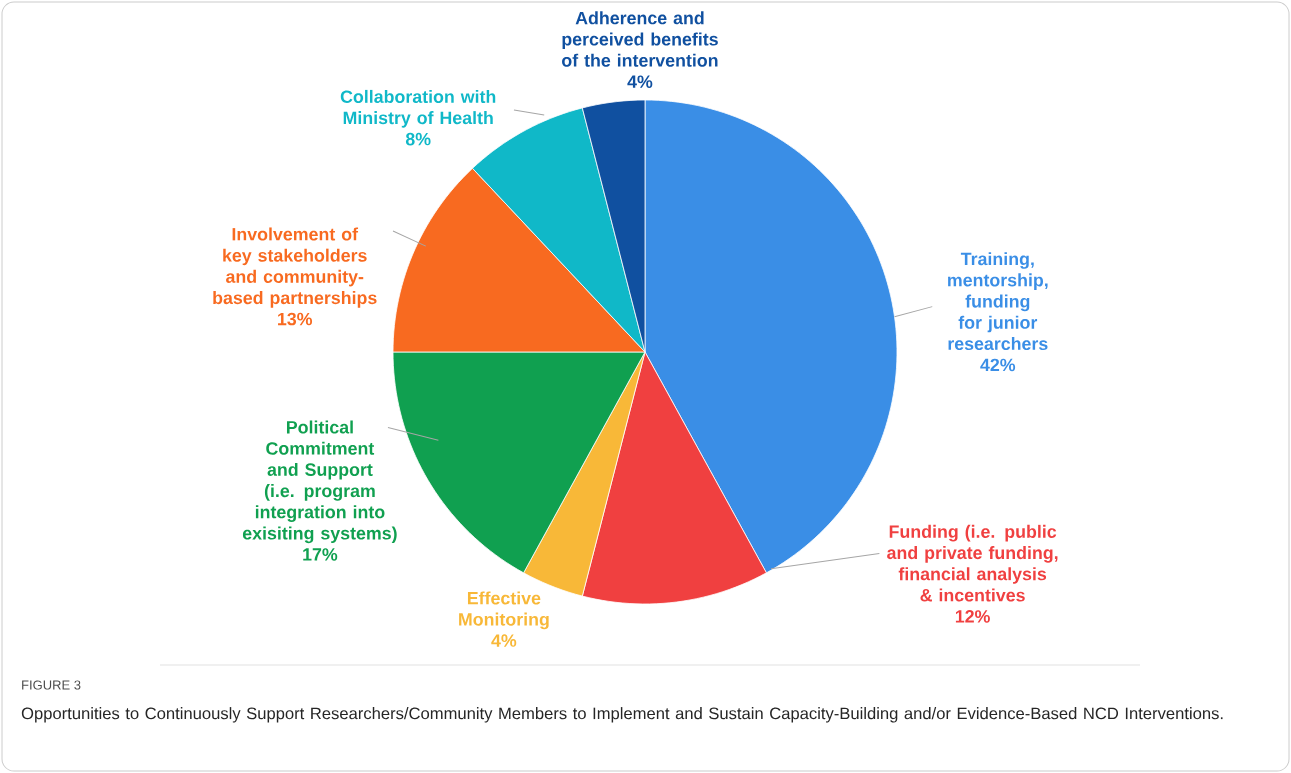 This screenshot has height=773, width=1291. What do you see at coordinates (51, 685) in the screenshot?
I see `text: FIGURE 3` at bounding box center [51, 685].